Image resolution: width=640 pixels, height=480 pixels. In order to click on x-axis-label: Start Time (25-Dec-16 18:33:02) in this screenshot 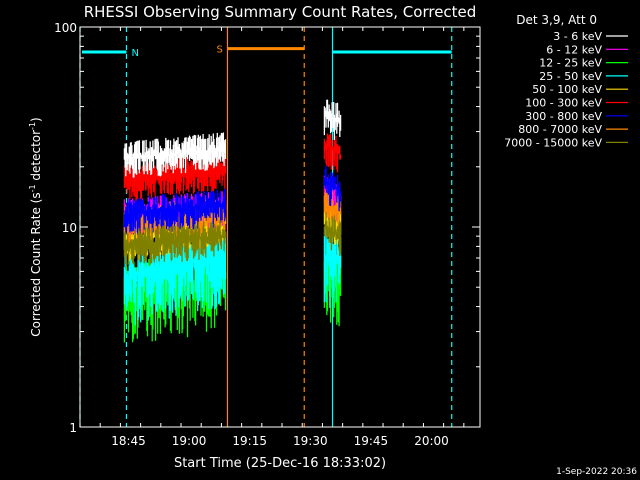, I will do `click(280, 463)`.